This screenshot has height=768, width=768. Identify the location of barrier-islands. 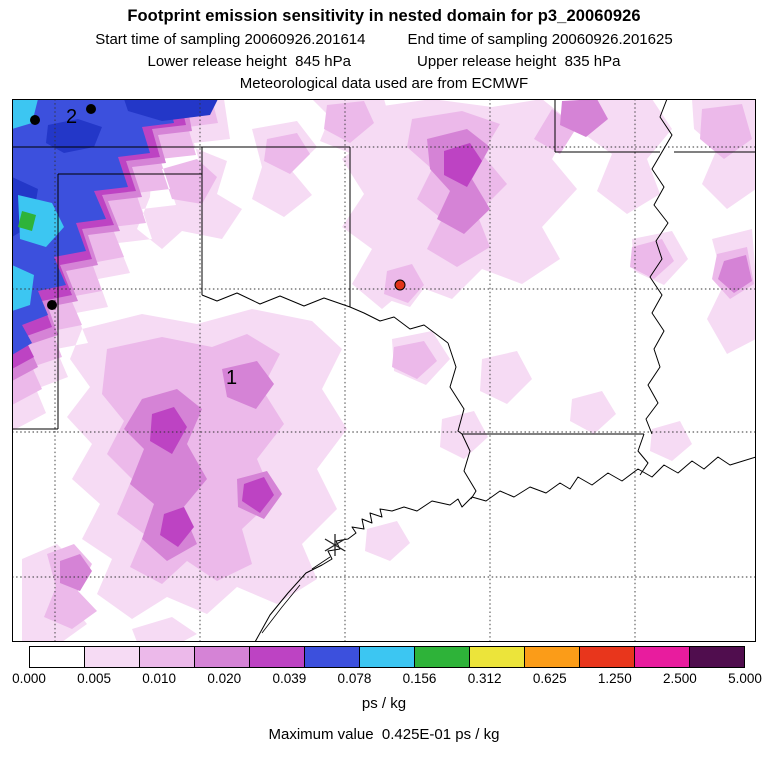
(296, 595).